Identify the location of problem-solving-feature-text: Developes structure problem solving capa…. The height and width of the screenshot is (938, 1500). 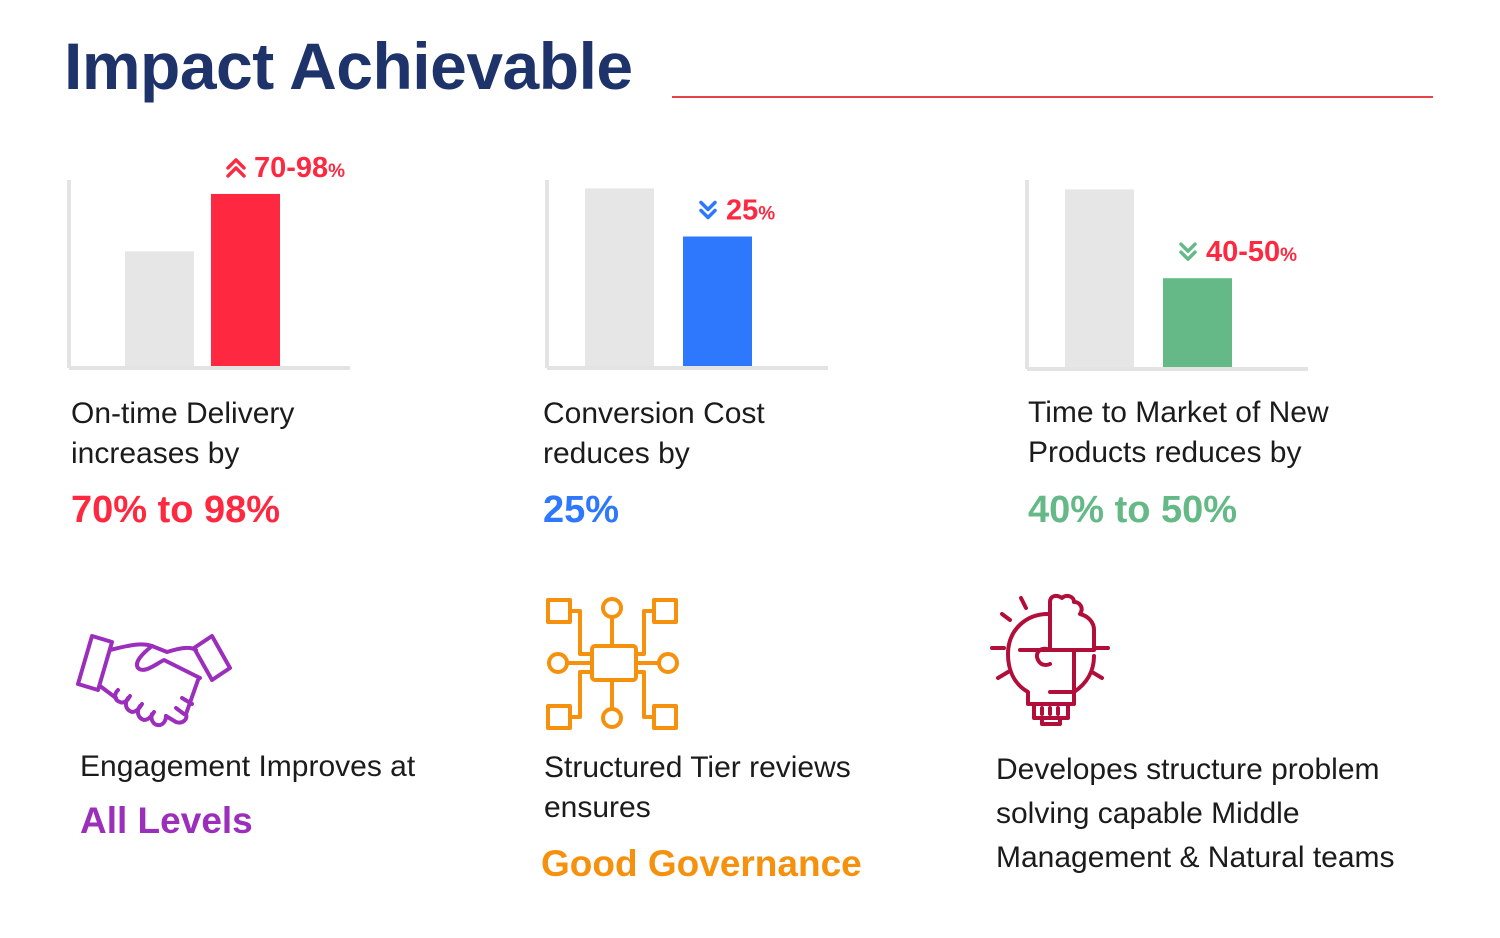
(1195, 814).